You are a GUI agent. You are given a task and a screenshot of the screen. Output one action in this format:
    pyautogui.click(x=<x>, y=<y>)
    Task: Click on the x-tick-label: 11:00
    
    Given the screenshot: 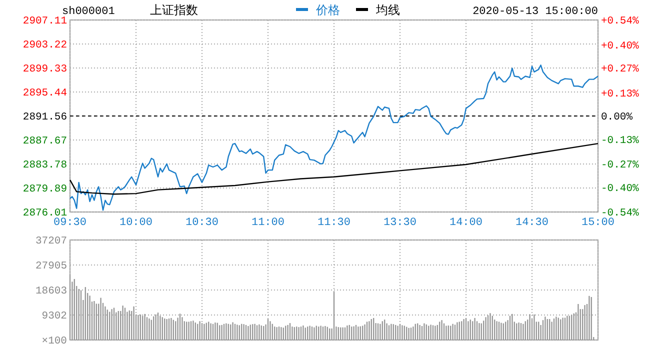 What is the action you would take?
    pyautogui.click(x=268, y=223)
    